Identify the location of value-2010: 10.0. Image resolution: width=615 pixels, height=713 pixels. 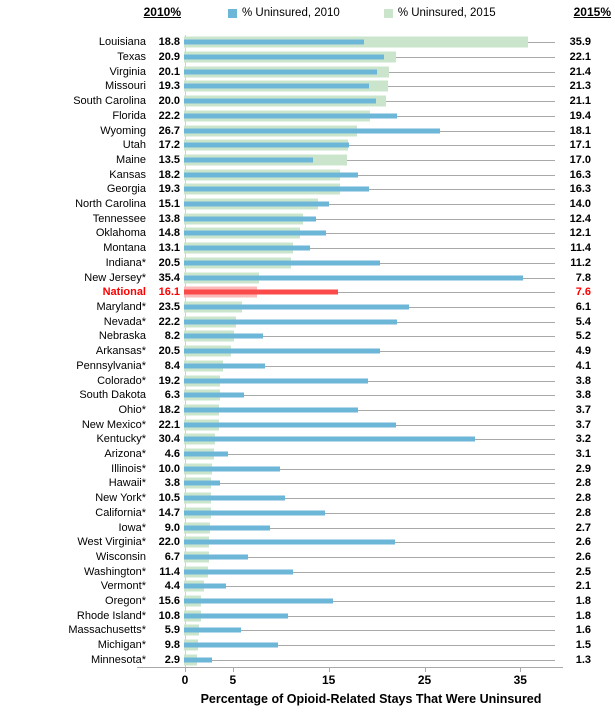
(169, 468).